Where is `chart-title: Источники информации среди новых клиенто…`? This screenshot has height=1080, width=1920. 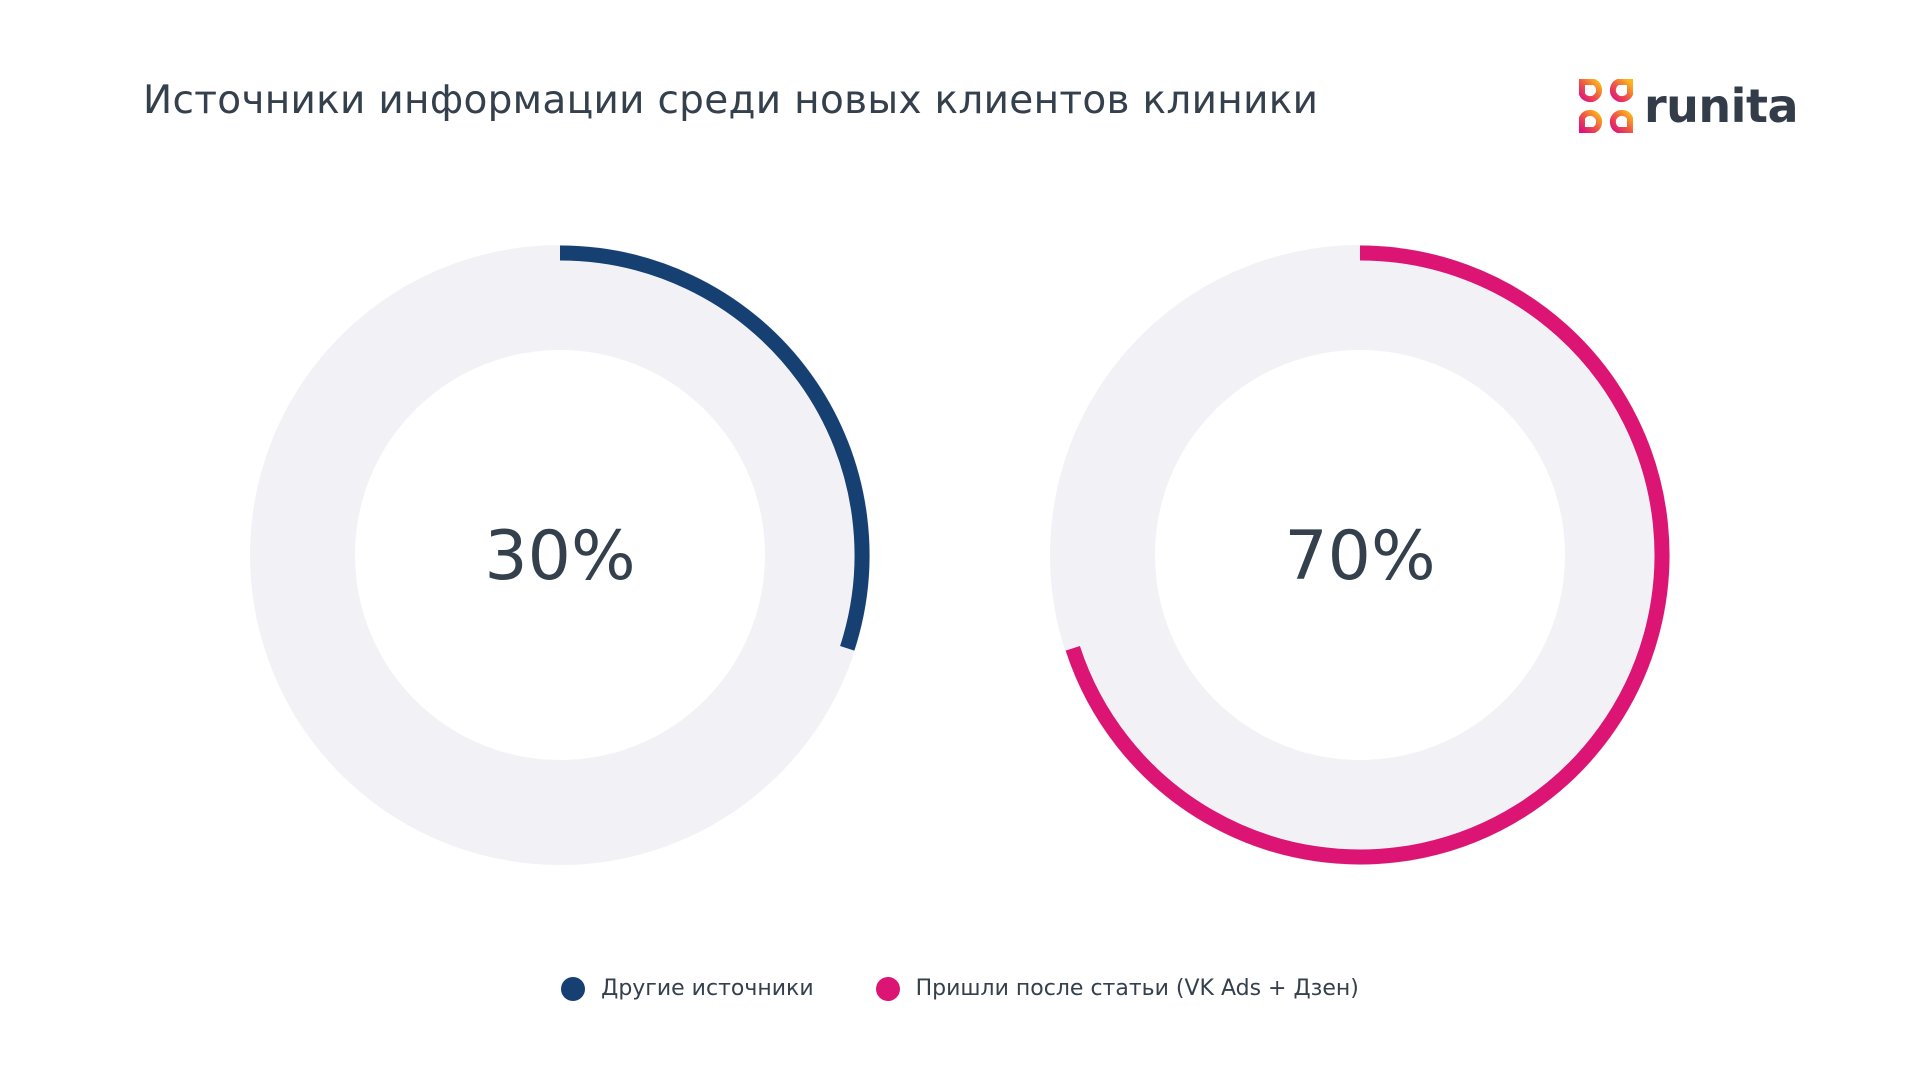 chart-title: Источники информации среди новых клиенто… is located at coordinates (731, 100).